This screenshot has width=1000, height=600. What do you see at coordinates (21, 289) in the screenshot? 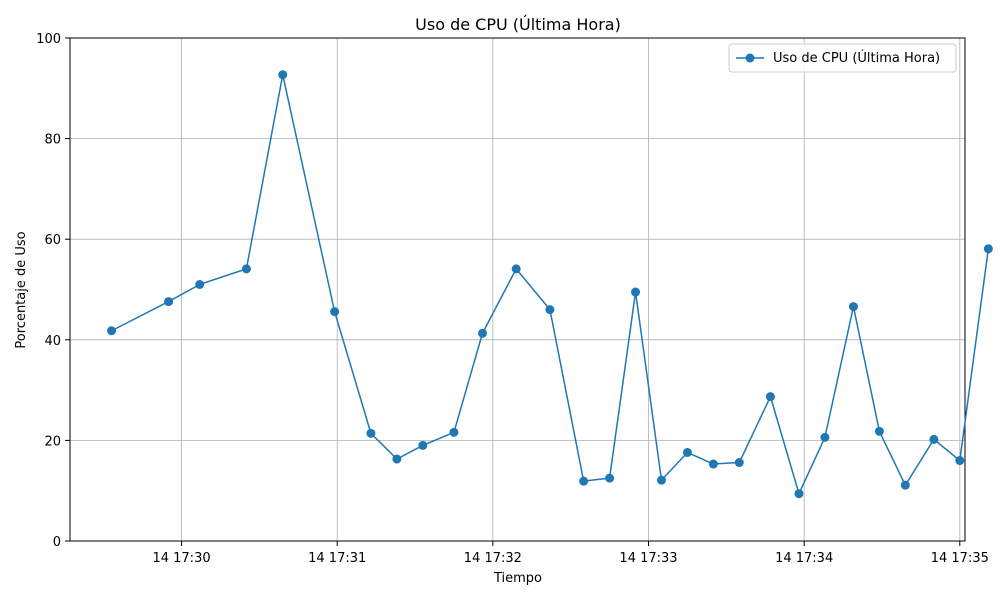
I see `y-axis-title: Porcentaje de Uso` at bounding box center [21, 289].